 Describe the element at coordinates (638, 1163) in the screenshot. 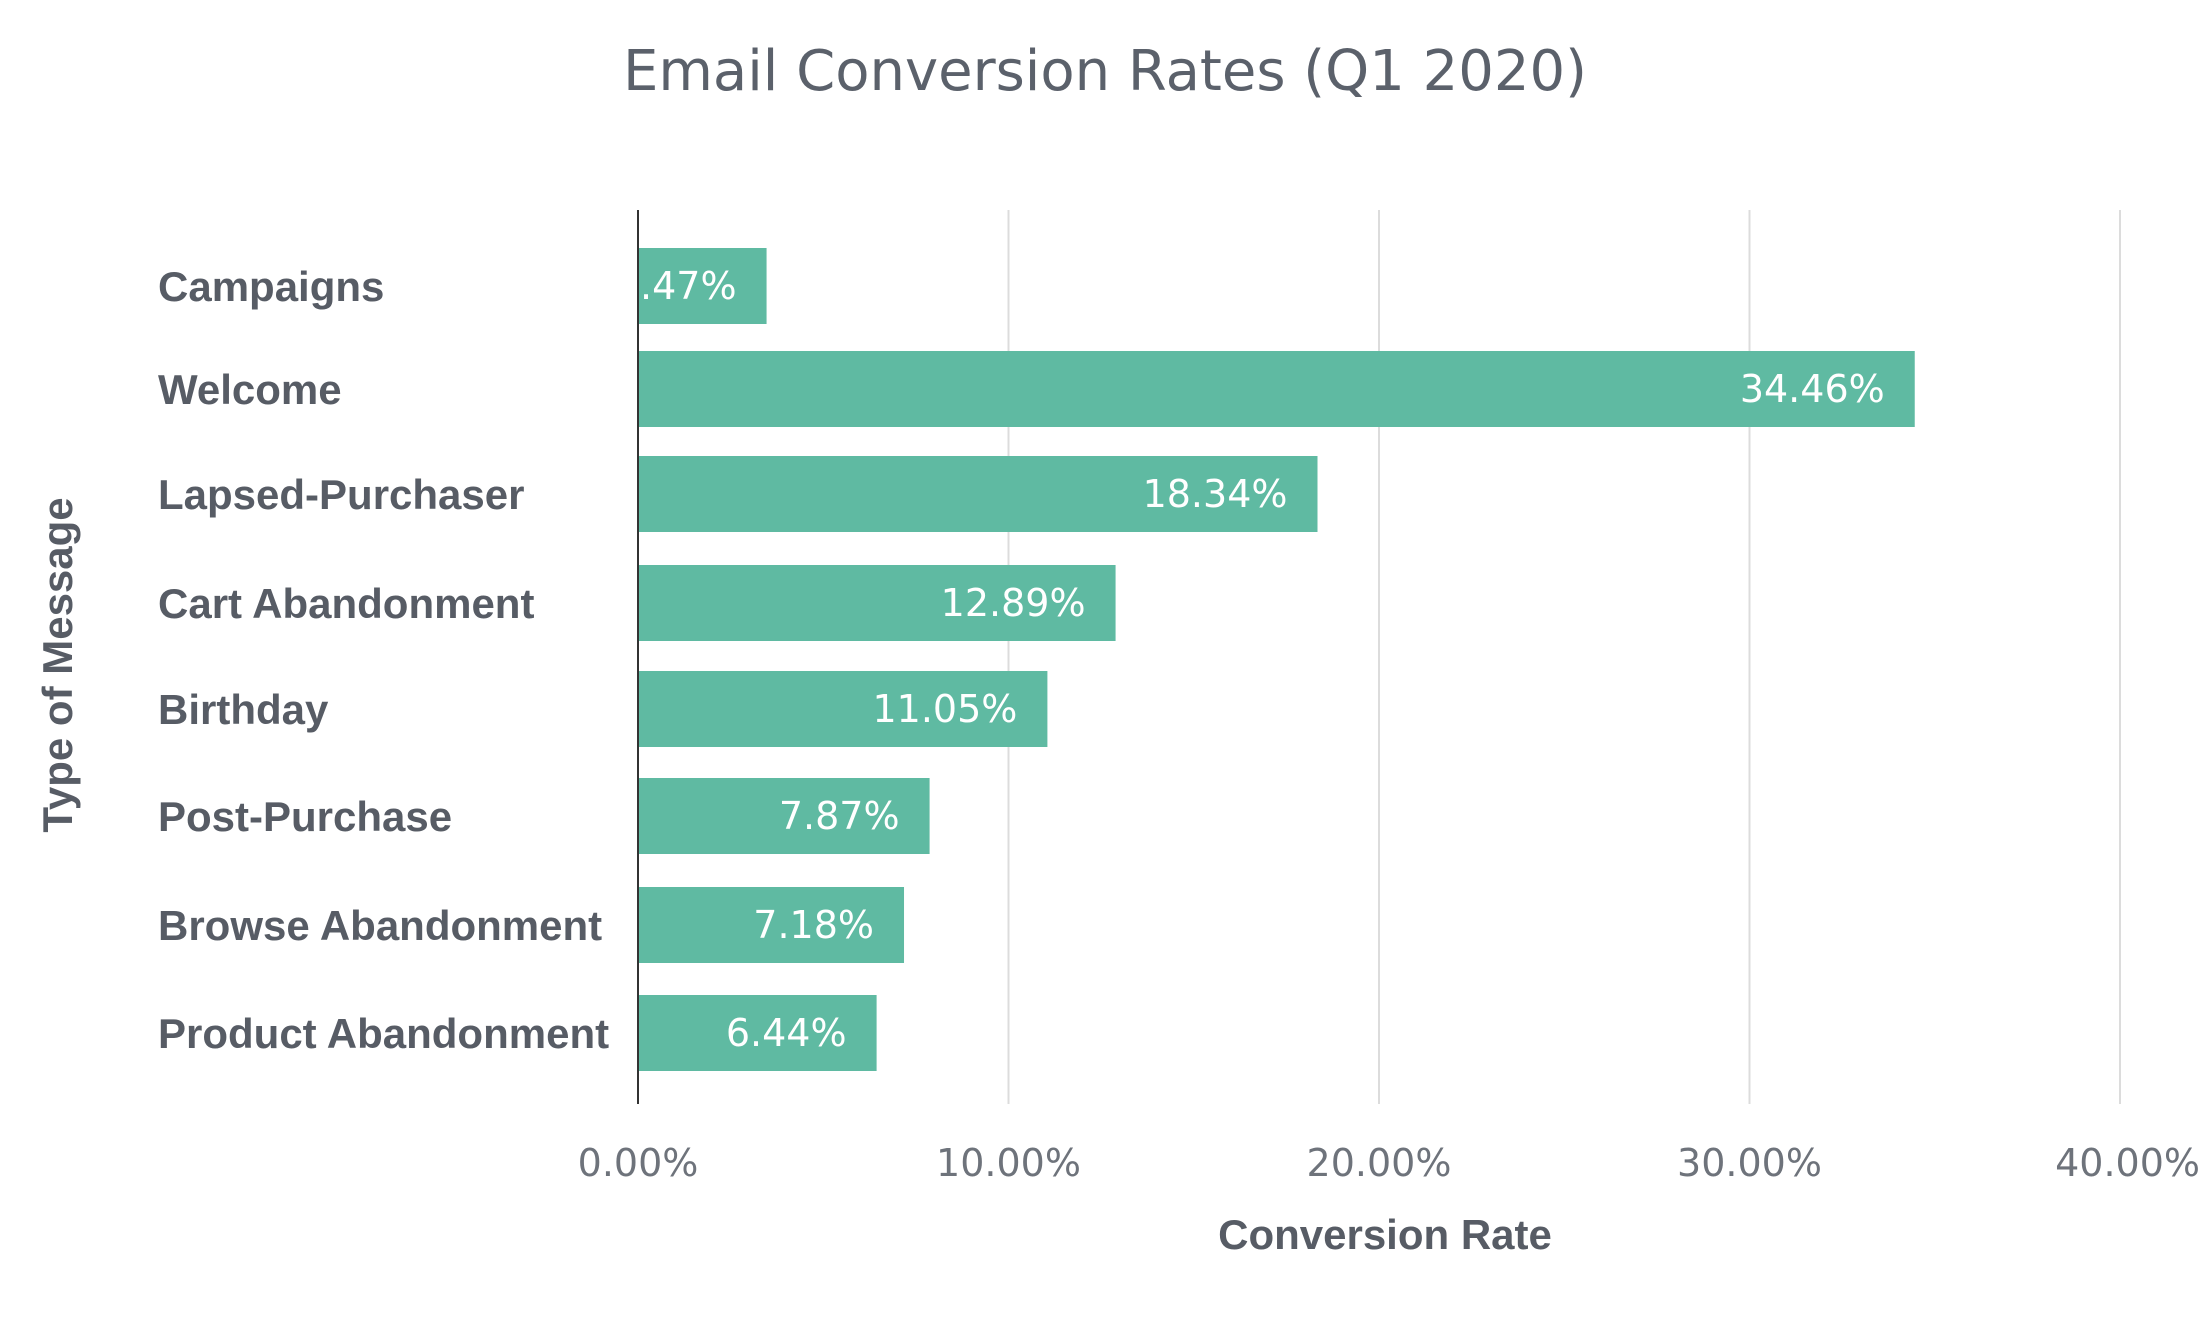

I see `x-tick-label: 0.00%` at that location.